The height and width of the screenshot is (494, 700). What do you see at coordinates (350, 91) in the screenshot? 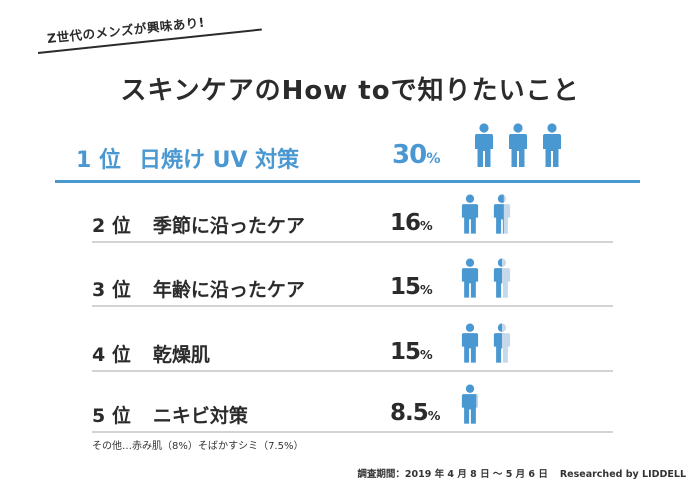
I see `chart-title: スキンケアのHow toで知りたいこと` at bounding box center [350, 91].